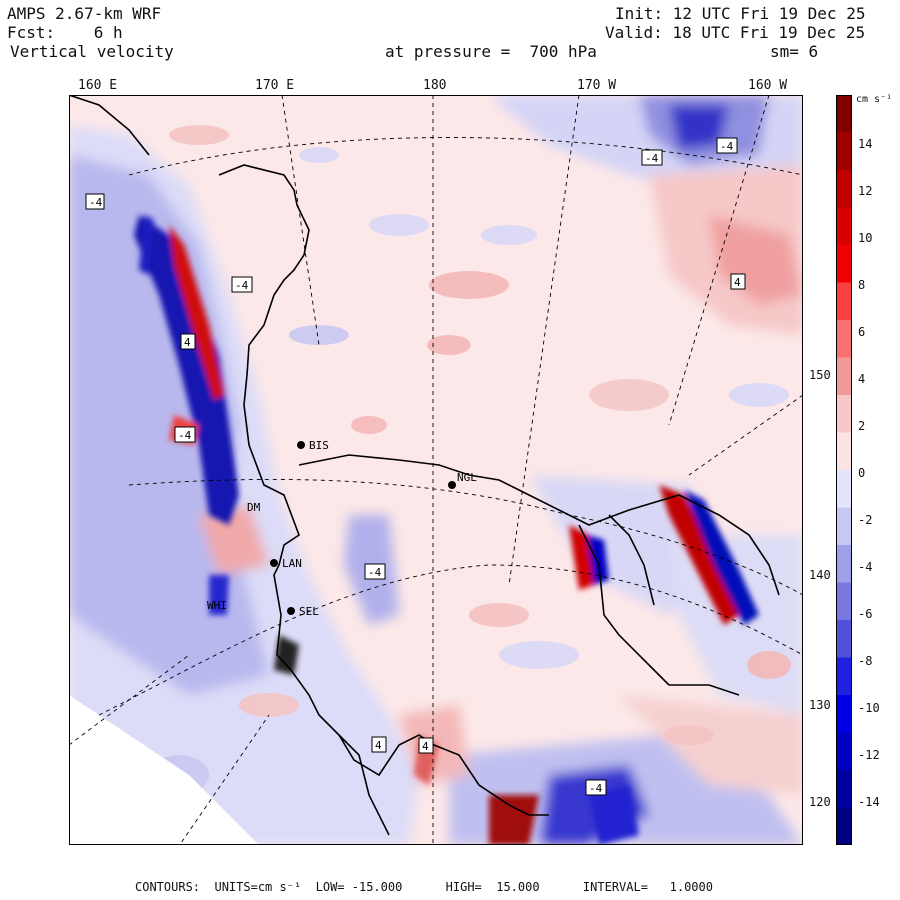  I want to click on colorbar, so click(844, 470).